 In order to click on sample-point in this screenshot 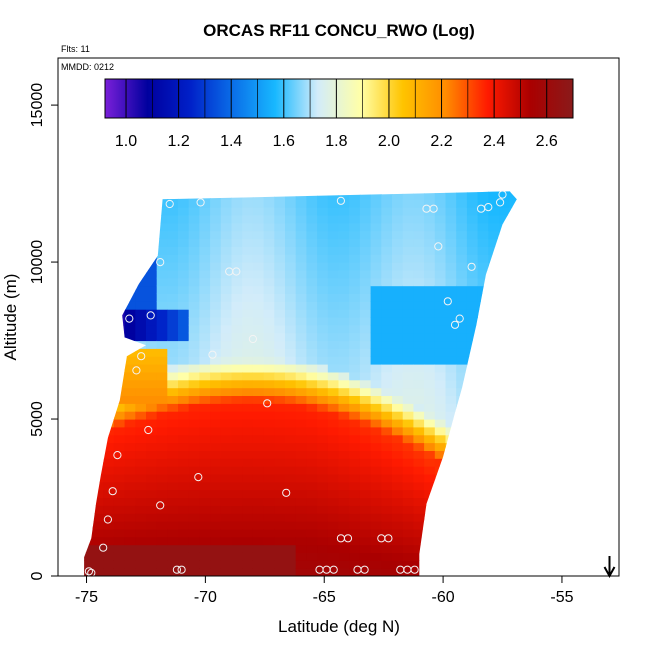, I will do `click(502, 194)`.